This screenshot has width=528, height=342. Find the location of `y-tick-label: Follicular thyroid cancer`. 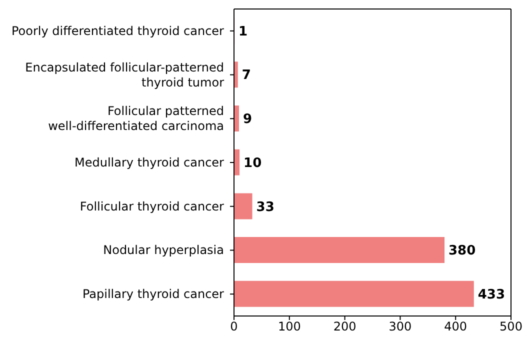

y-tick-label: Follicular thyroid cancer is located at coordinates (152, 206).